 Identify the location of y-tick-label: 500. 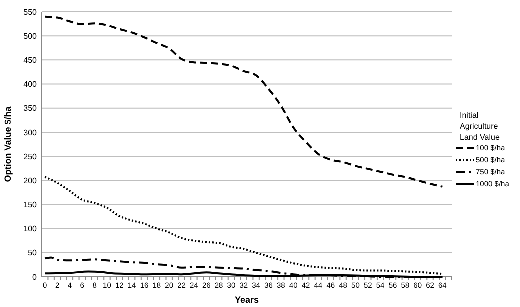
(31, 36).